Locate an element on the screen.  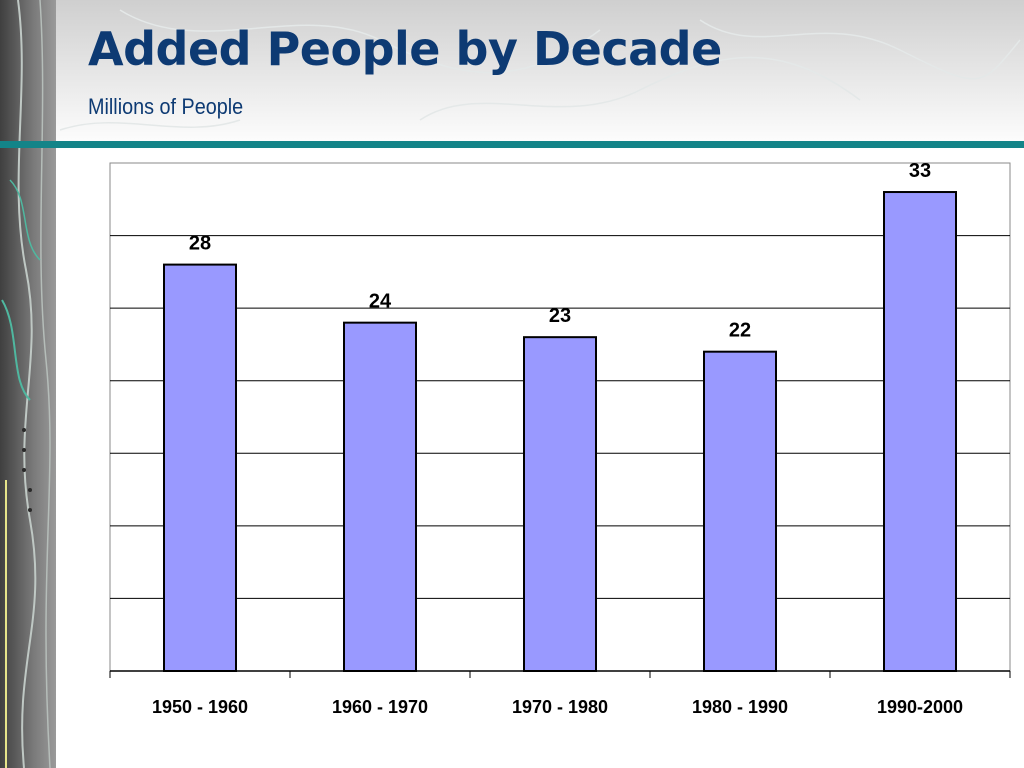
data-label: 24 is located at coordinates (380, 302).